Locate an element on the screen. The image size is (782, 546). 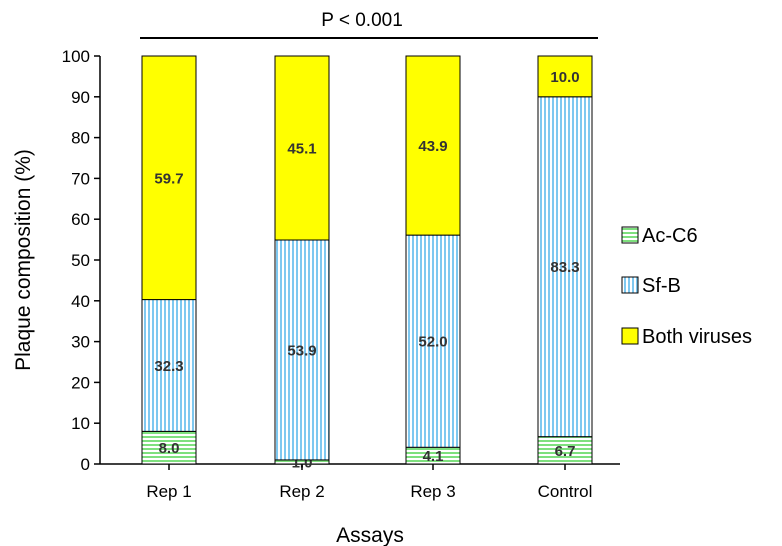
y-tick-label: 50 is located at coordinates (80, 260).